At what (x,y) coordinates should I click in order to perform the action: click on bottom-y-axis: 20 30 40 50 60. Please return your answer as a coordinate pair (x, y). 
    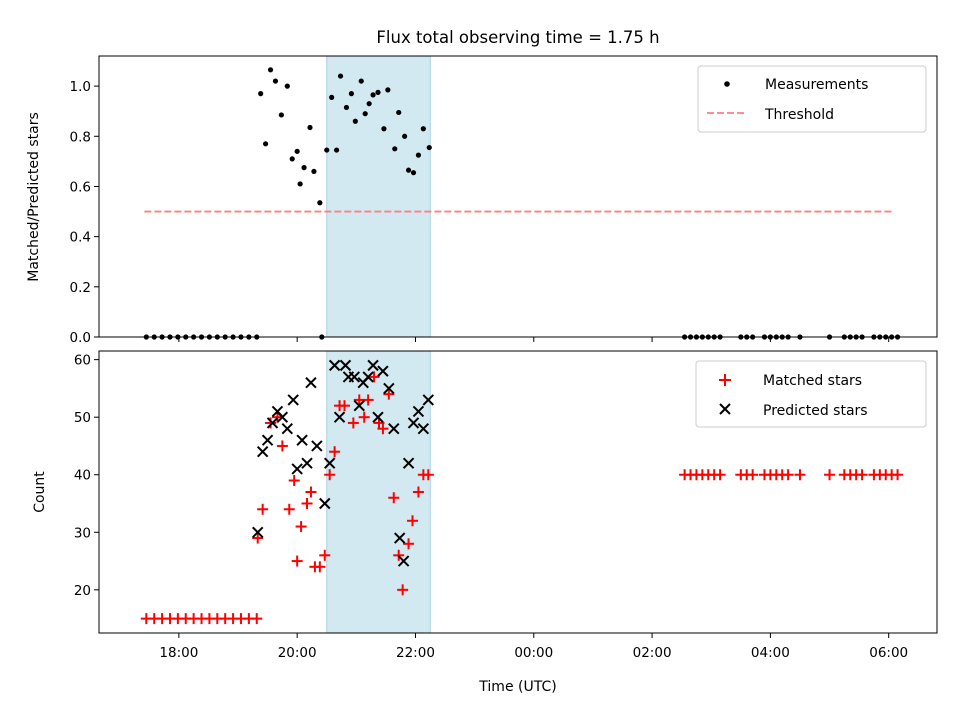
    Looking at the image, I should click on (86, 476).